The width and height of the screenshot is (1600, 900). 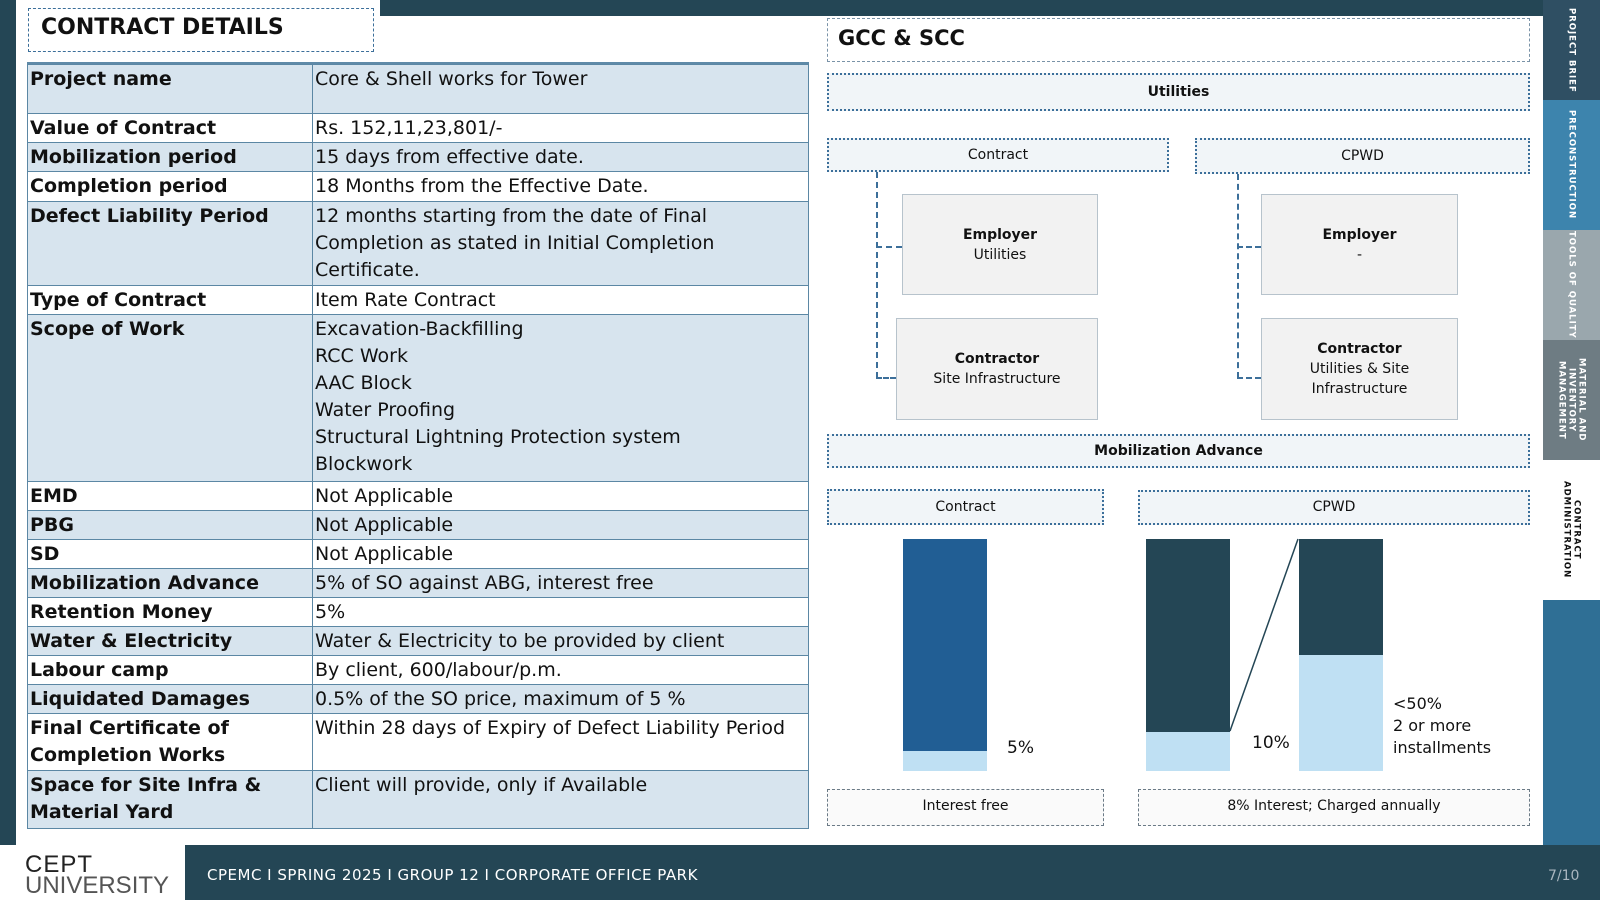 I want to click on contract-bar-remaining, so click(x=945, y=645).